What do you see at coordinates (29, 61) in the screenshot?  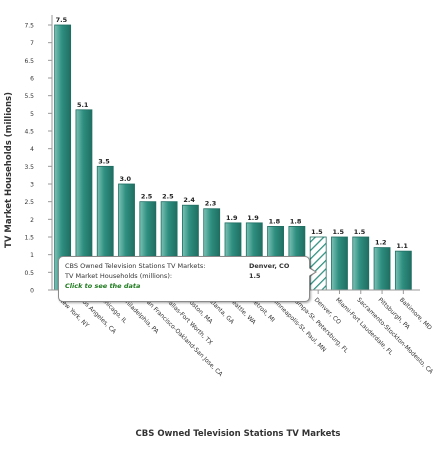 I see `y-tick-label: 6.5` at bounding box center [29, 61].